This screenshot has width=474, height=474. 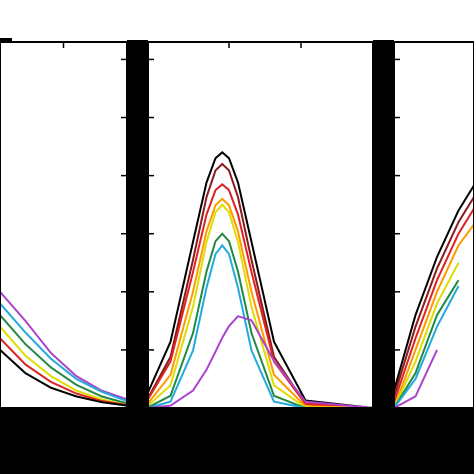 What do you see at coordinates (237, 441) in the screenshot?
I see `bottom-band` at bounding box center [237, 441].